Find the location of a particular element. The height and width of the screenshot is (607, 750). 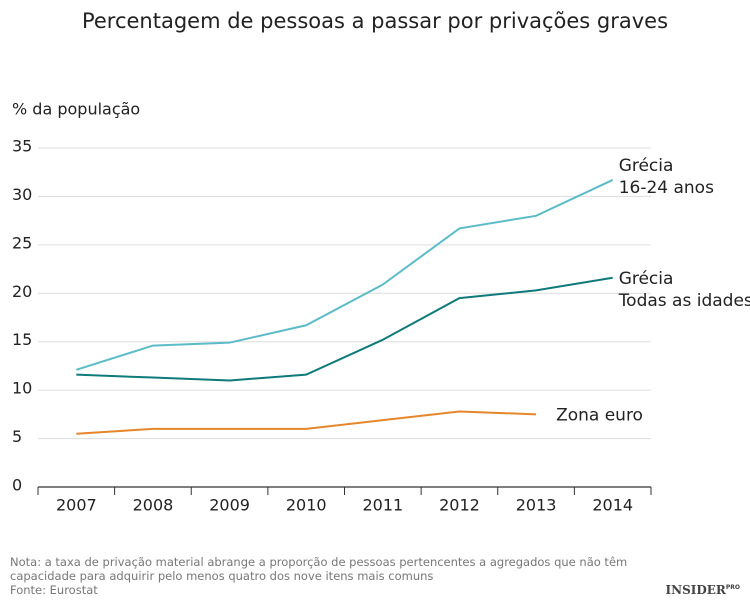

series-label-line: Todas as idades is located at coordinates (684, 301).